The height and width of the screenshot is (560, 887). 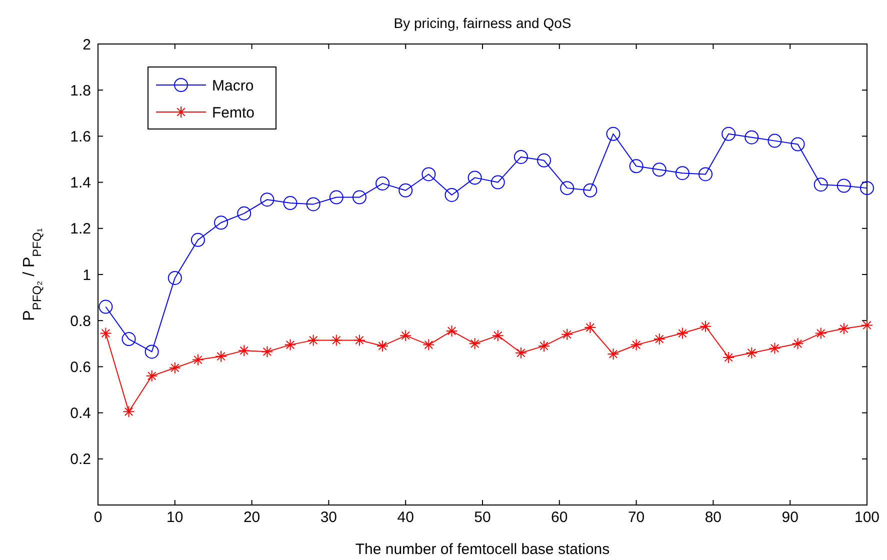 I want to click on legend-label: Femto, so click(x=233, y=113).